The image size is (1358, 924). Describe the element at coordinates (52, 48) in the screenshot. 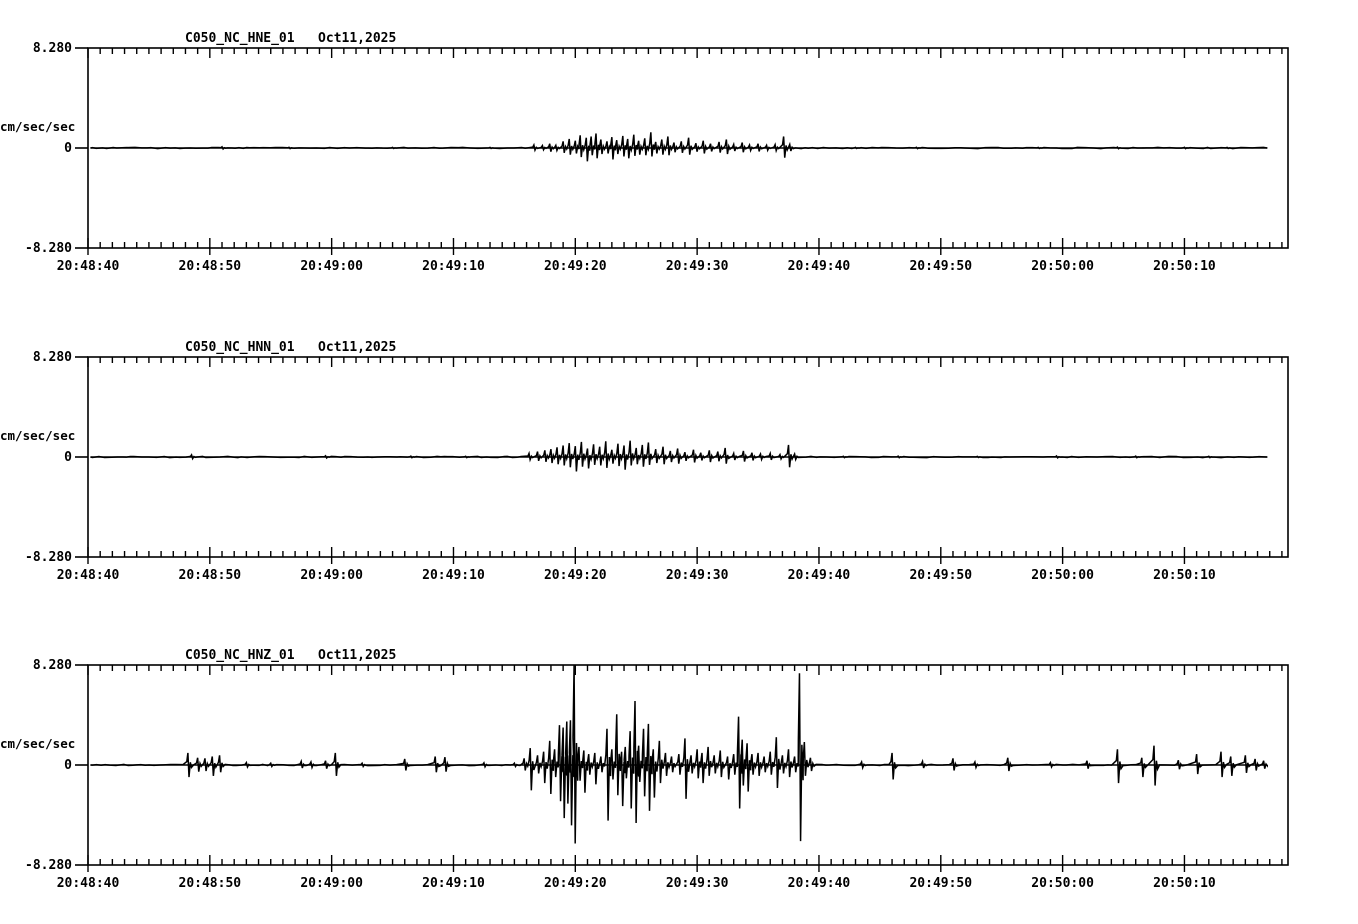

I see `y-tick-max-hne: 8.280` at that location.